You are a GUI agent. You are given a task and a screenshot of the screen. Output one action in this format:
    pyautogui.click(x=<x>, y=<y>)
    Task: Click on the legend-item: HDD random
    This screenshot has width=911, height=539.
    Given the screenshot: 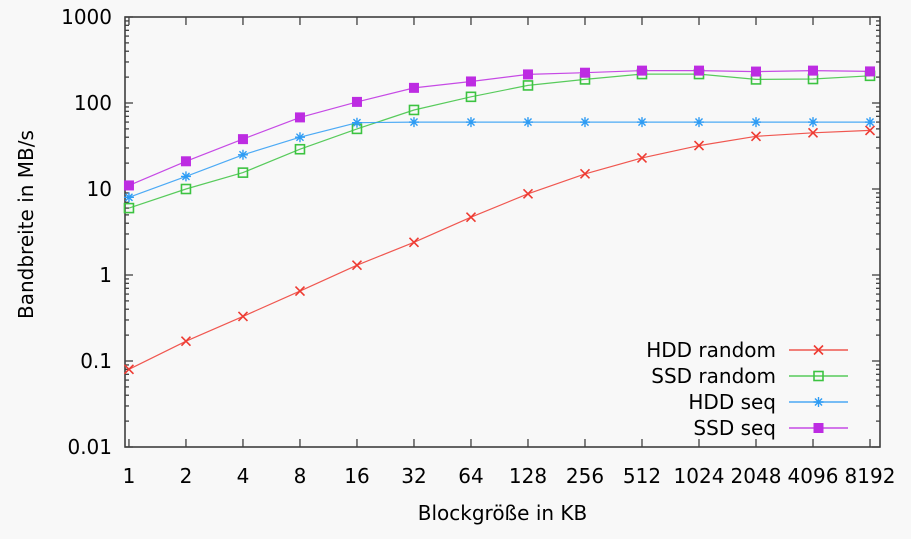 What is the action you would take?
    pyautogui.click(x=747, y=350)
    